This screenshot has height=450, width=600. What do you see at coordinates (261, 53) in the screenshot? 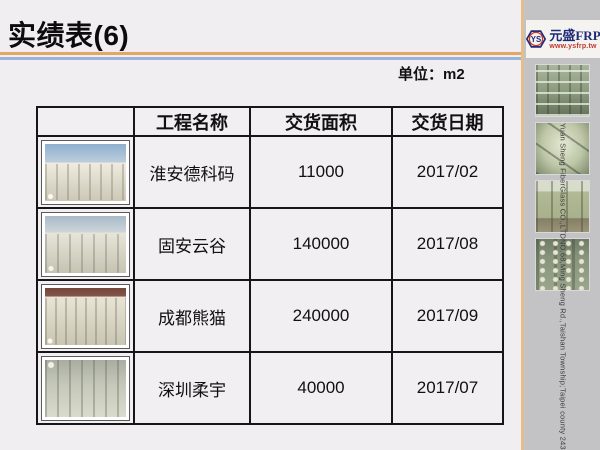
I see `title-rule-orange` at bounding box center [261, 53].